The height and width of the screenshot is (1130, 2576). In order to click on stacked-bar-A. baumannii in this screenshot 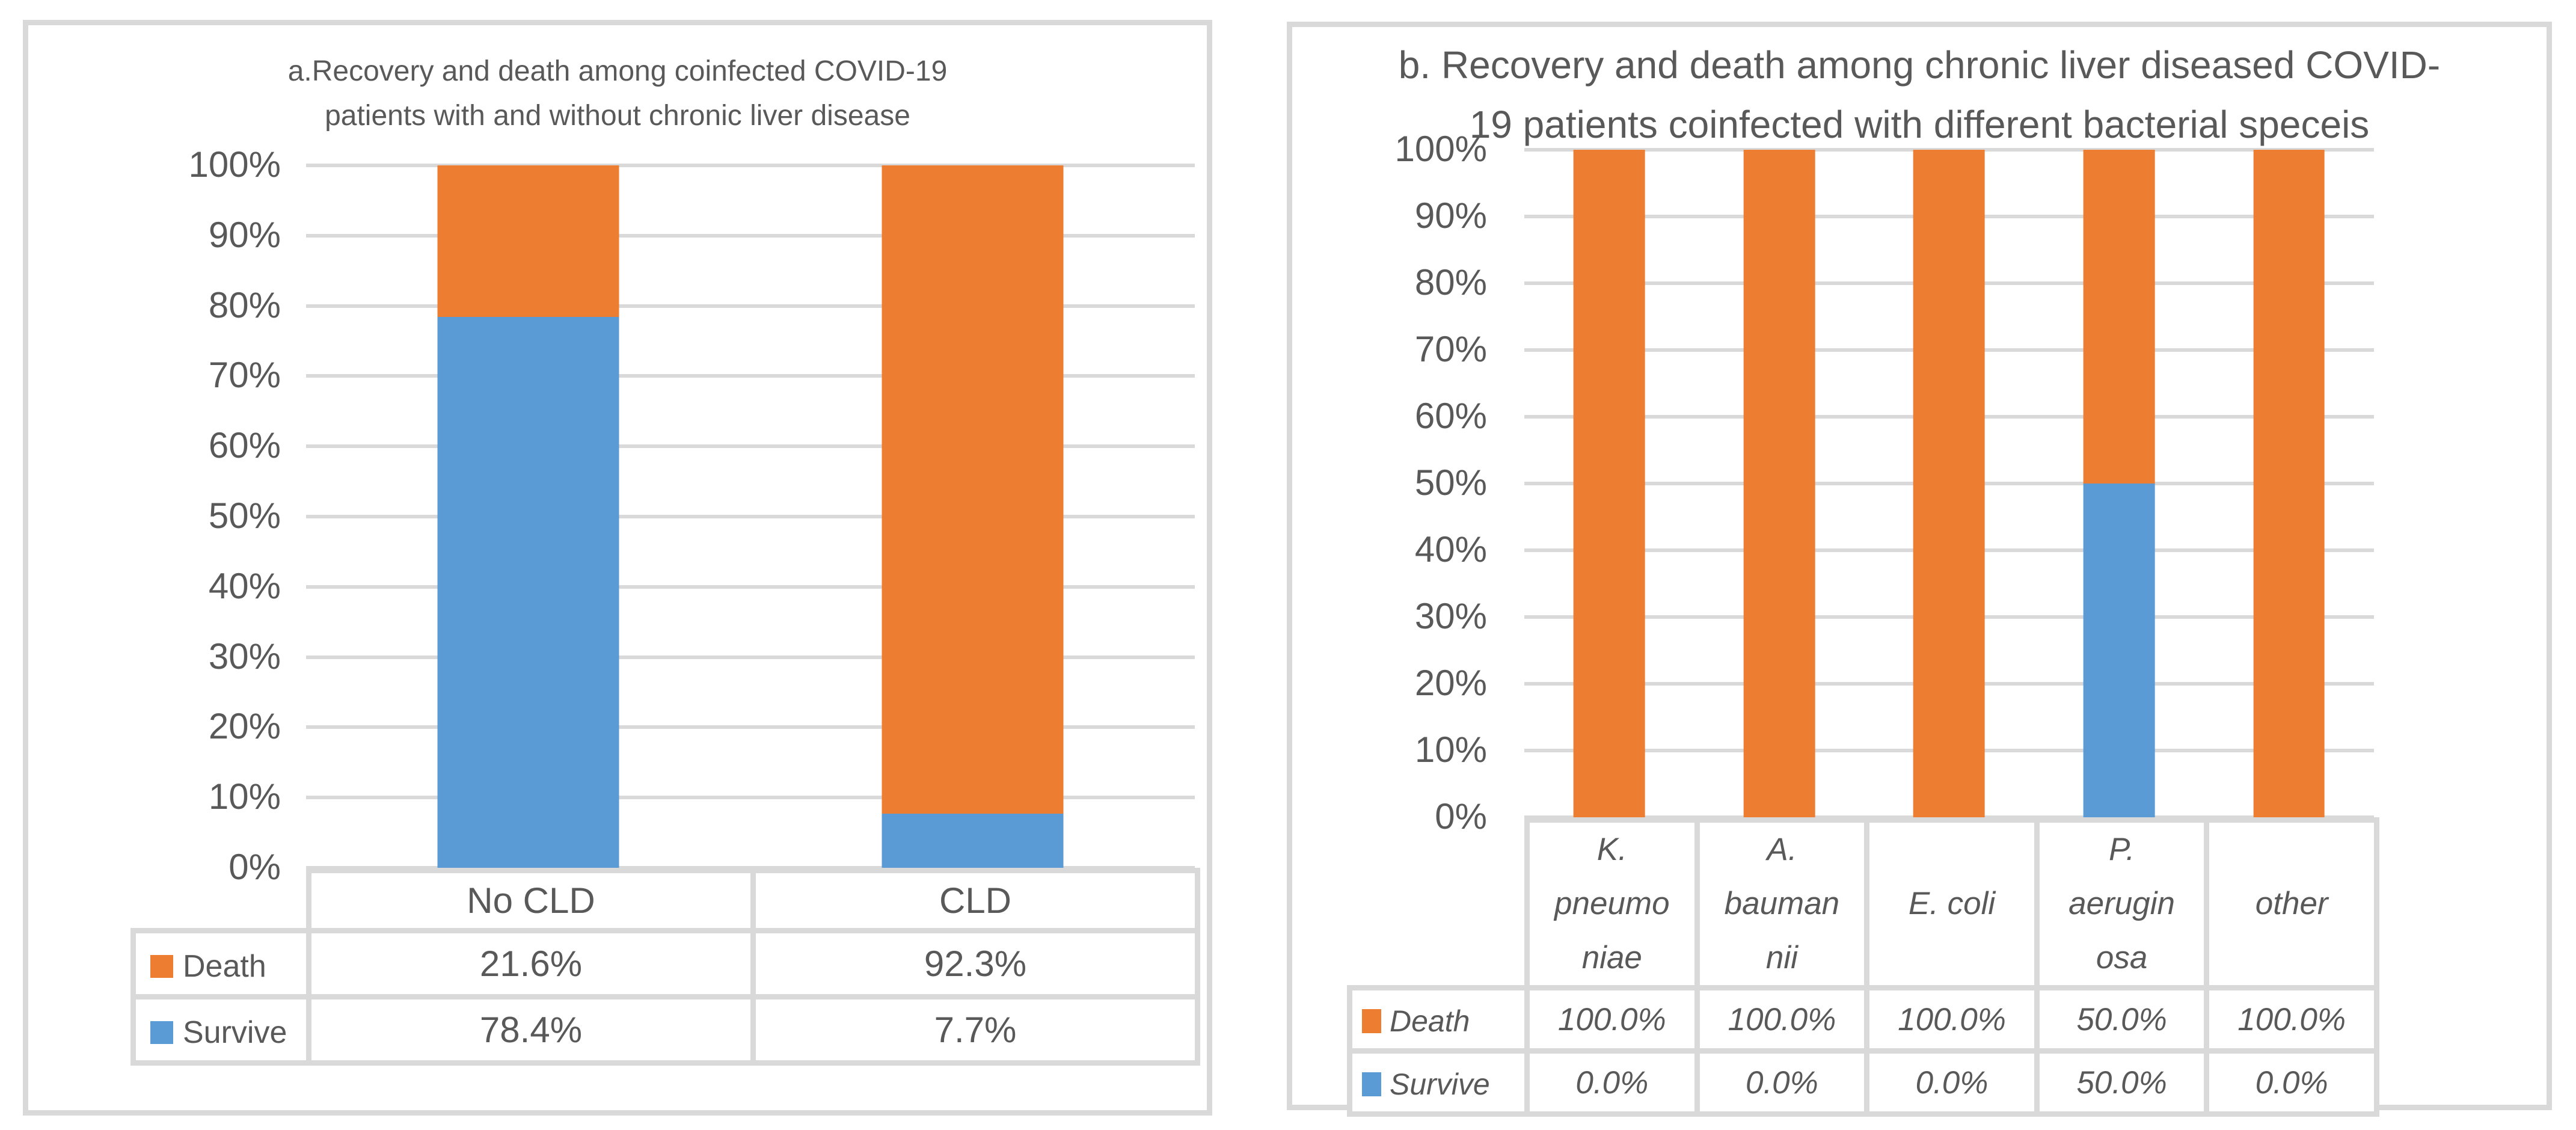, I will do `click(1779, 483)`.